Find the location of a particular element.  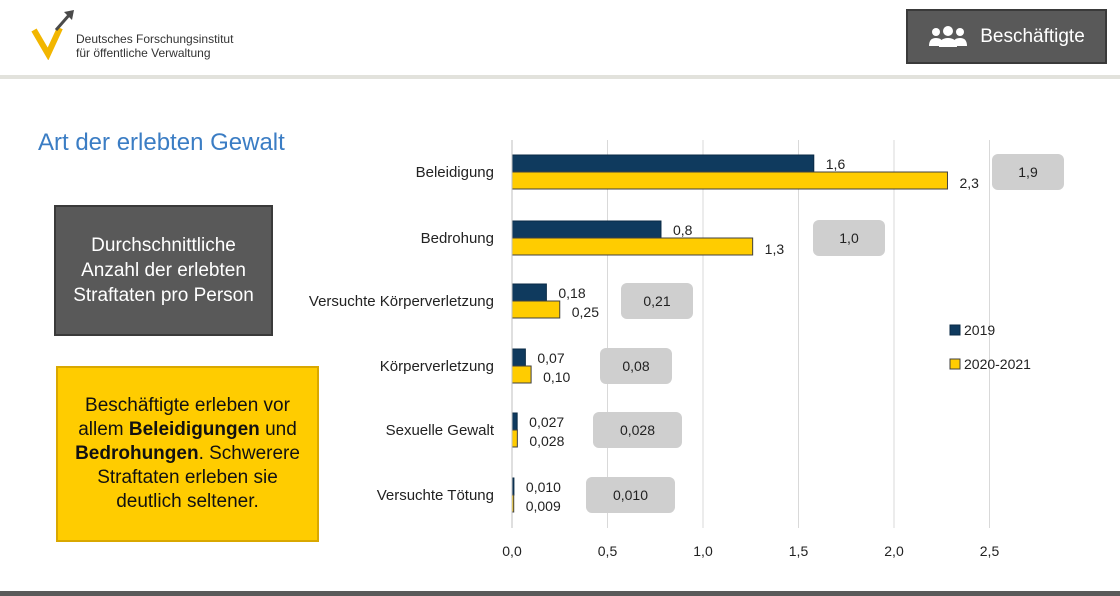

data-label: 0,009 is located at coordinates (543, 506).